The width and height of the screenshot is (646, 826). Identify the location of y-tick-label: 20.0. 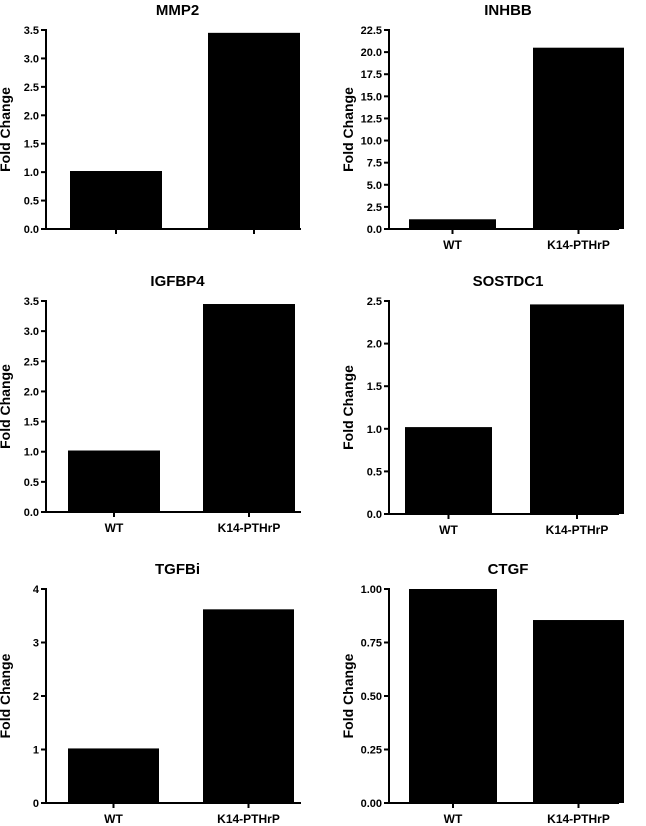
(371, 53).